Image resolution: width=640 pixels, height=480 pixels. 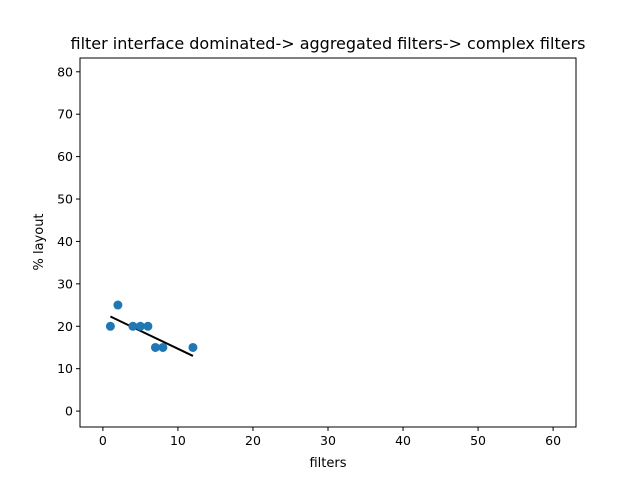 I want to click on data-points, so click(x=151, y=326).